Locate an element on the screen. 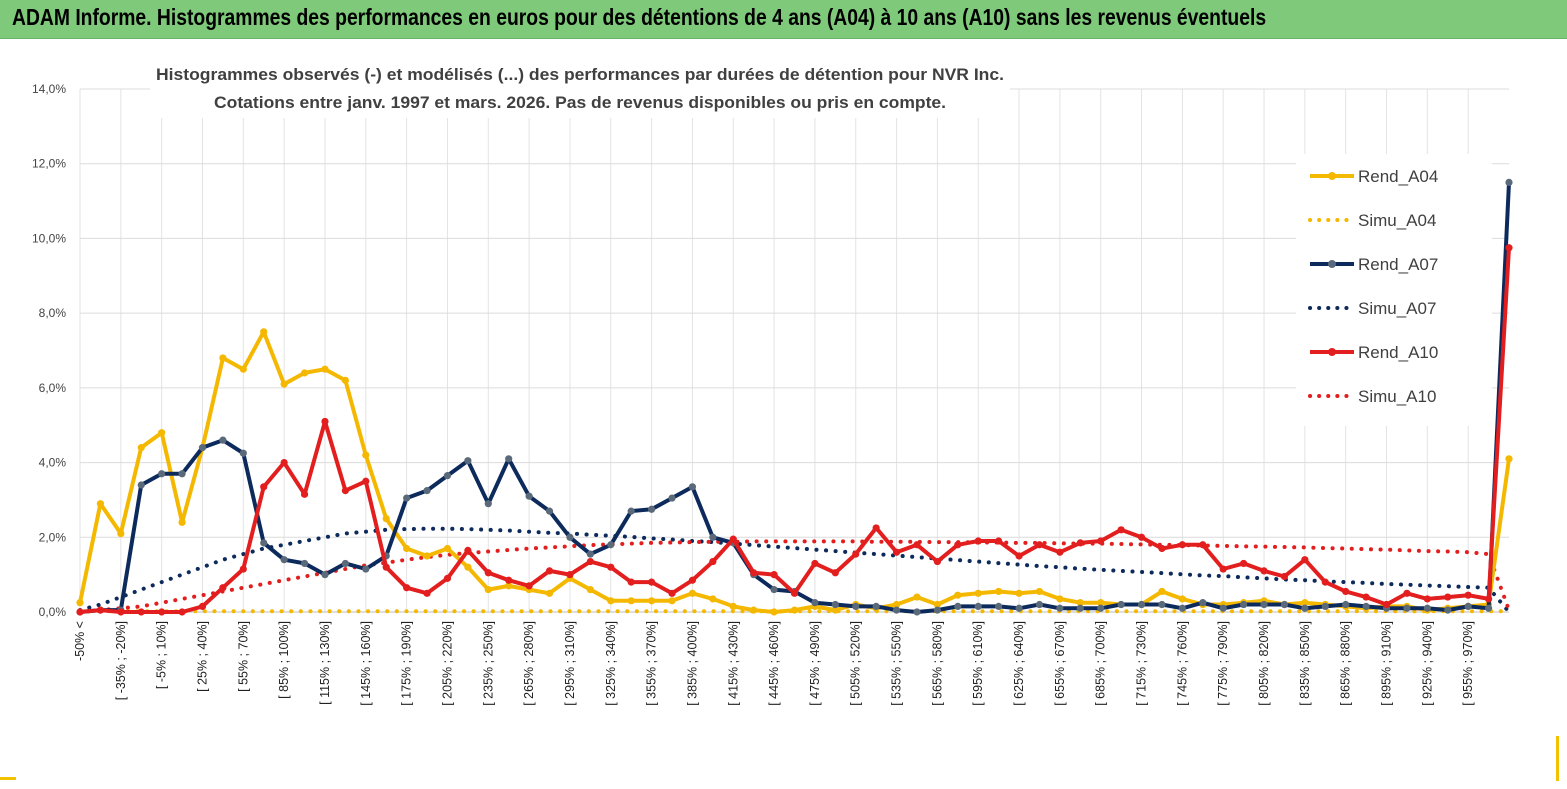 The width and height of the screenshot is (1567, 789). x-tick-label: [ 685% ; 700%] is located at coordinates (1101, 663).